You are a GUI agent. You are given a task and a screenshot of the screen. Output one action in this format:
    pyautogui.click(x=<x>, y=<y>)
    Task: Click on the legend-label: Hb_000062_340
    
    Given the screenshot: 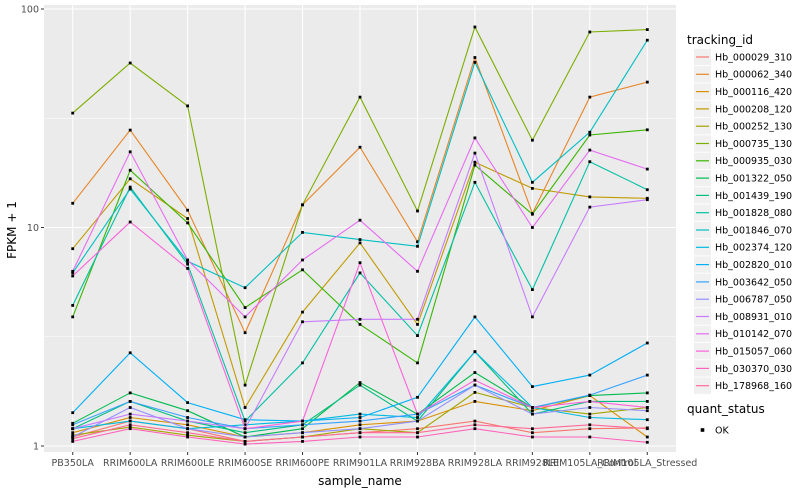 What is the action you would take?
    pyautogui.click(x=753, y=75)
    